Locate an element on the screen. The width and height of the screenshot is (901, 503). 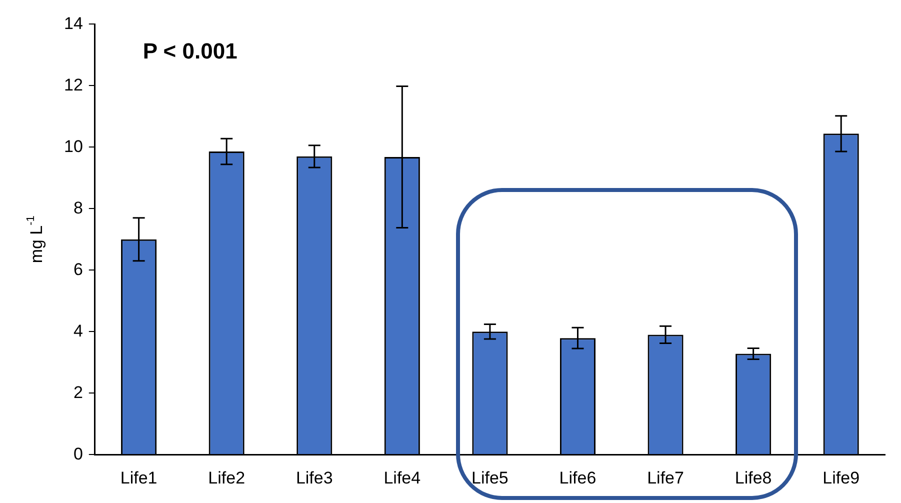
x-tick-label: Life1 is located at coordinates (139, 478).